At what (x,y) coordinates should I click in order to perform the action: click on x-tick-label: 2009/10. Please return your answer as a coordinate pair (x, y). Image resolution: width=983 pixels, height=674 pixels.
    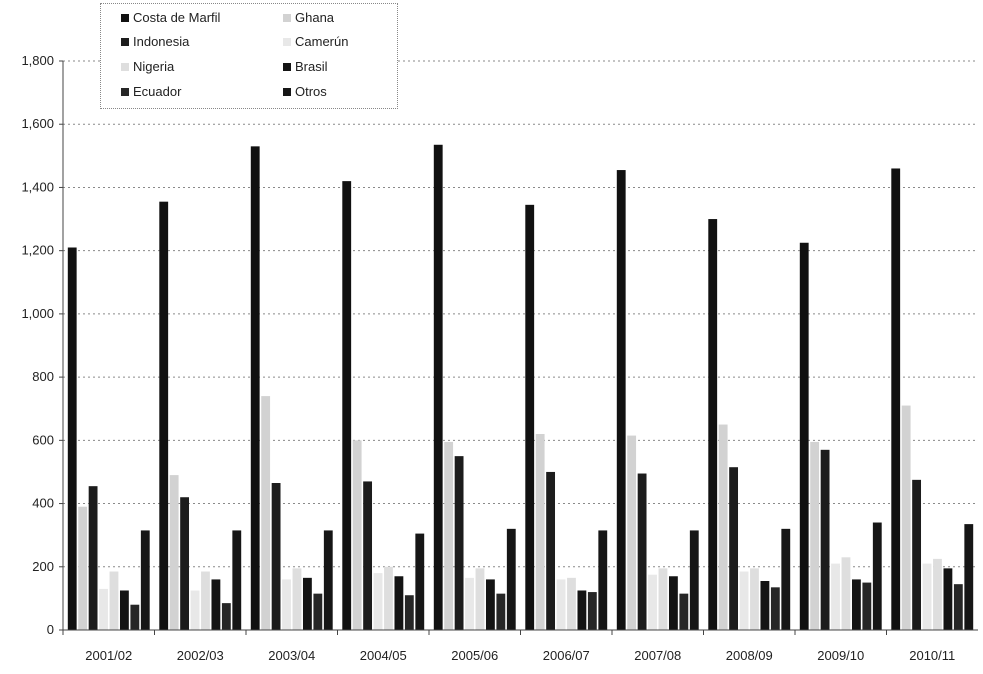
    Looking at the image, I should click on (840, 655).